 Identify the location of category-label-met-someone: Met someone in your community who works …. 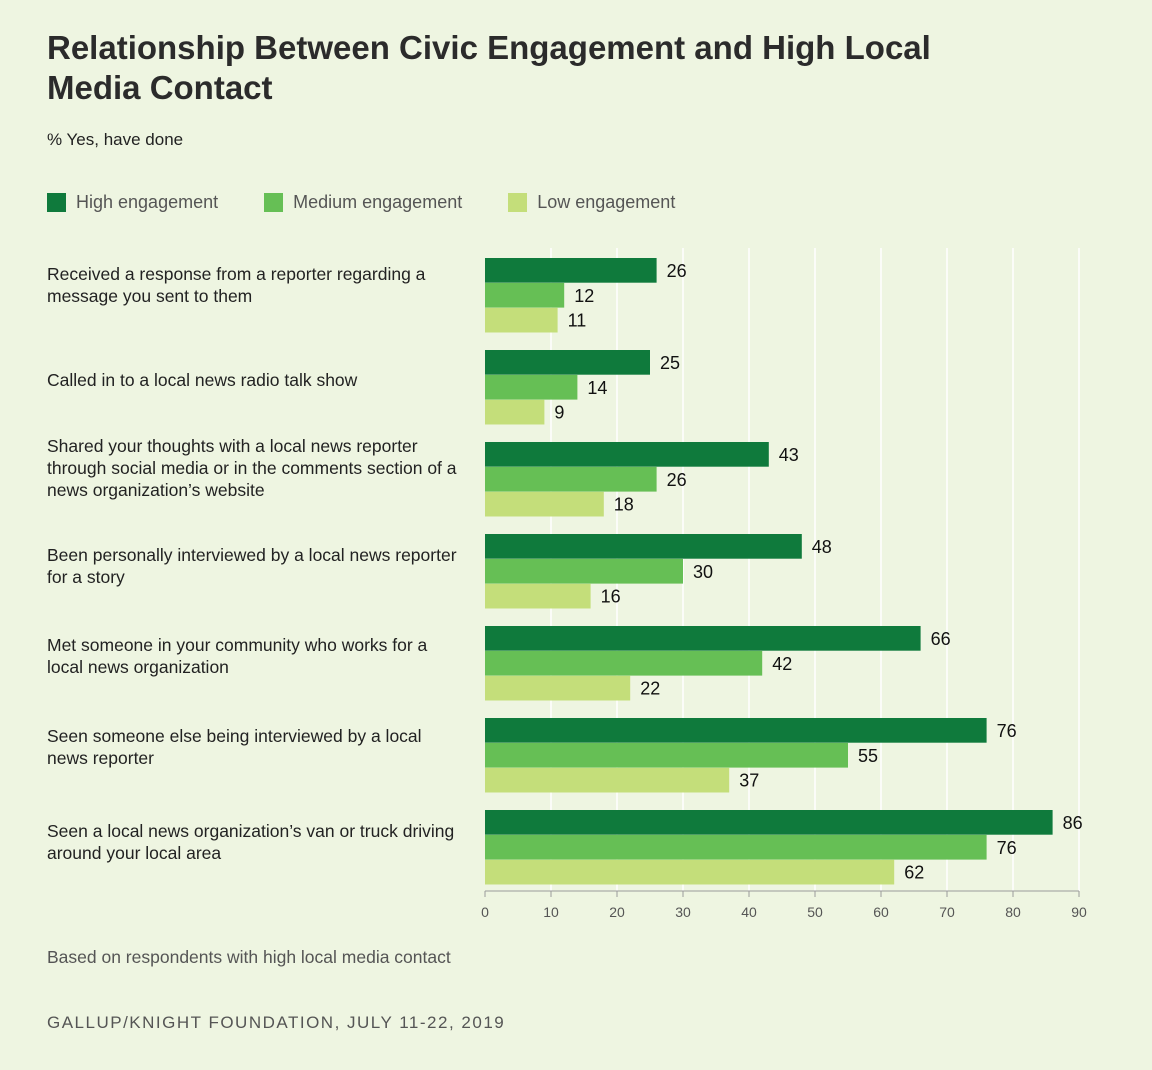
(237, 656).